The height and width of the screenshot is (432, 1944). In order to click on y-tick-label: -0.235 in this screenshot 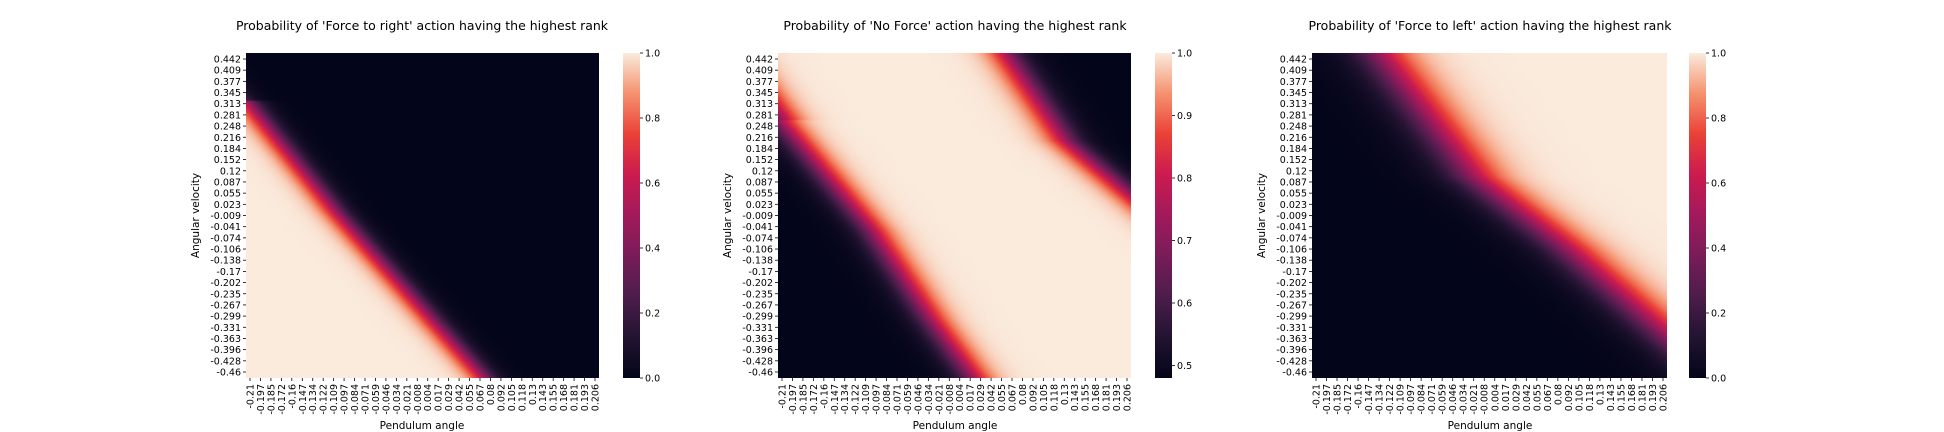, I will do `click(1291, 294)`.